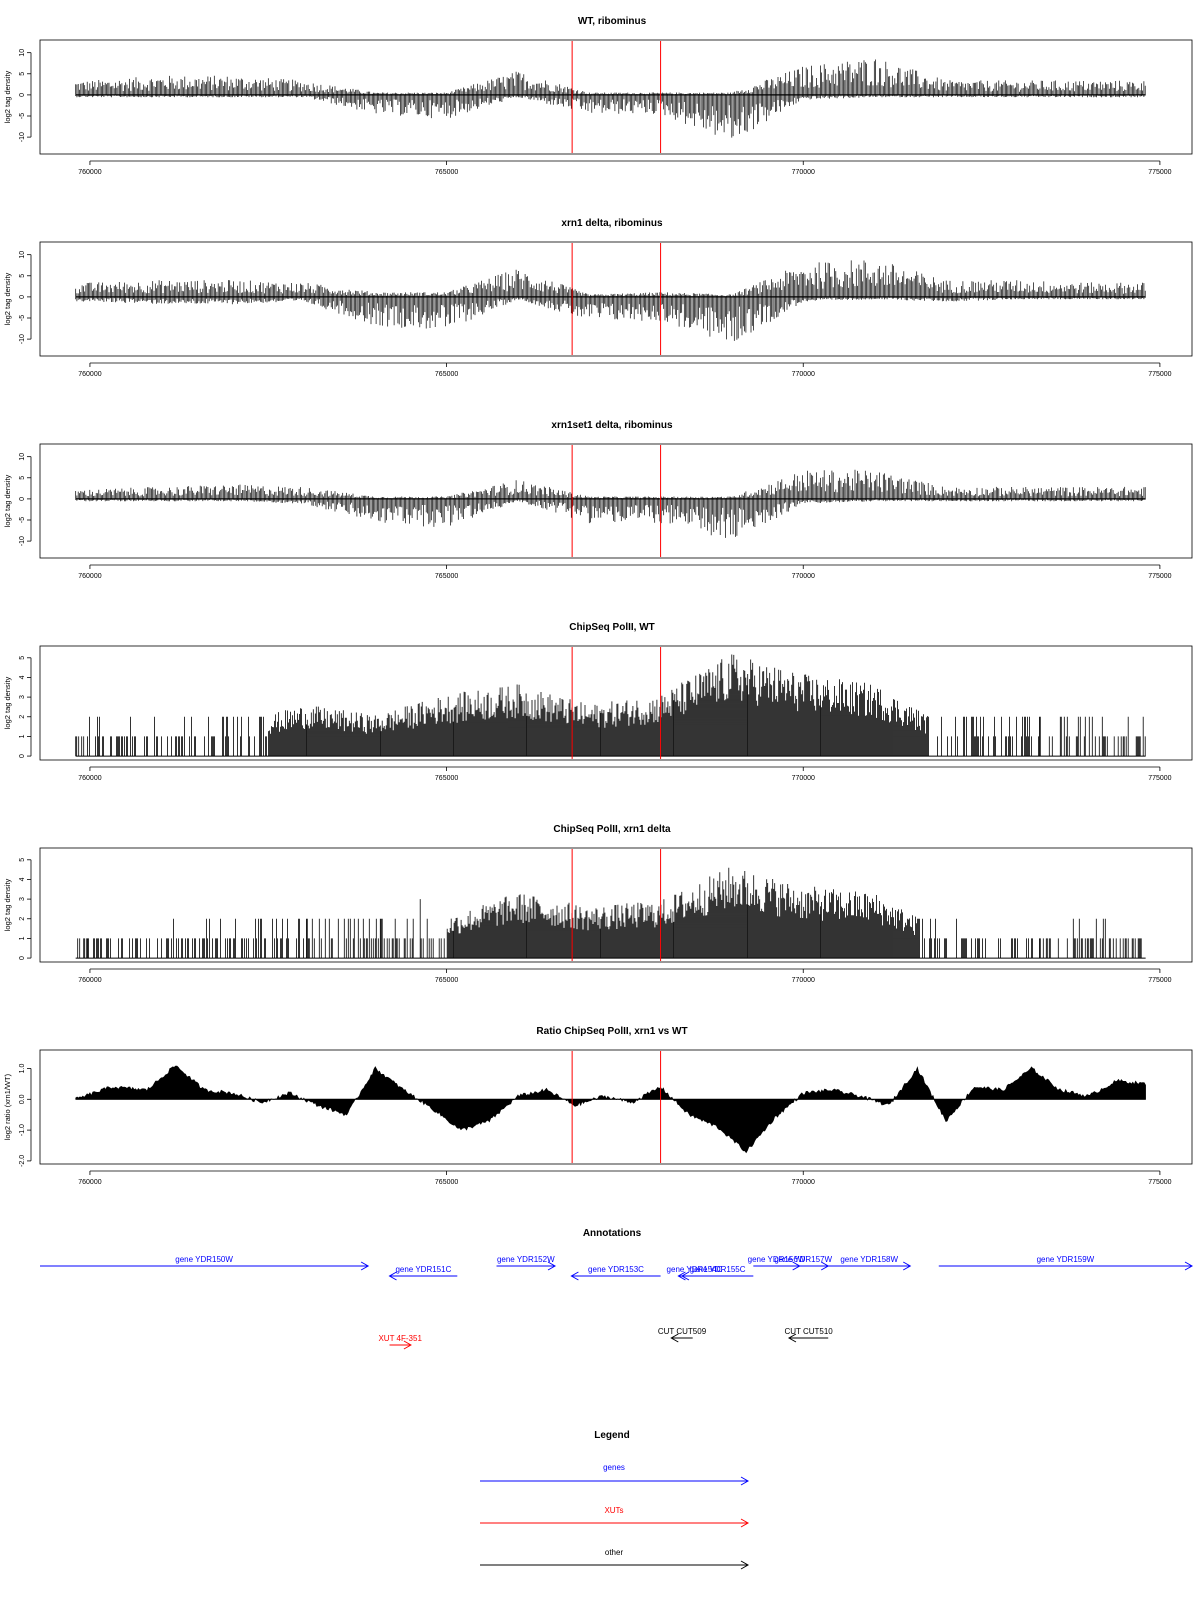 This screenshot has width=1200, height=1600. What do you see at coordinates (423, 1269) in the screenshot?
I see `feature-label: gene YDR151C` at bounding box center [423, 1269].